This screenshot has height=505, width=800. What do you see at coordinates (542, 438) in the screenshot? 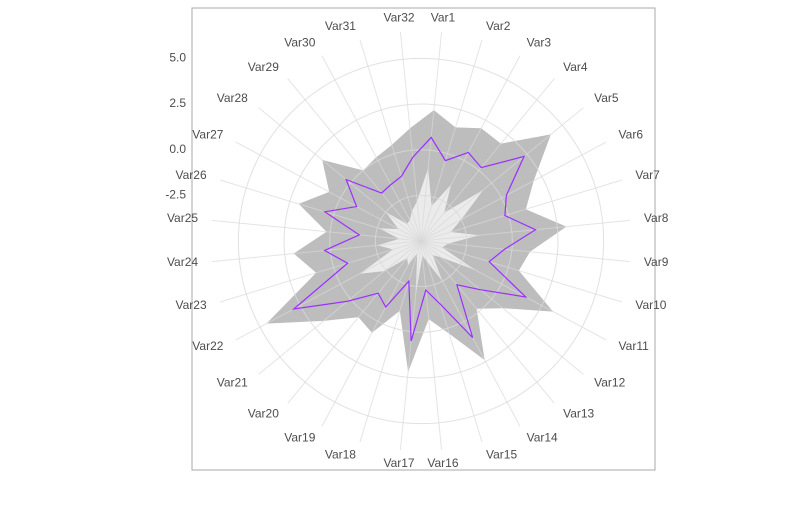
I see `category-label: Var14` at bounding box center [542, 438].